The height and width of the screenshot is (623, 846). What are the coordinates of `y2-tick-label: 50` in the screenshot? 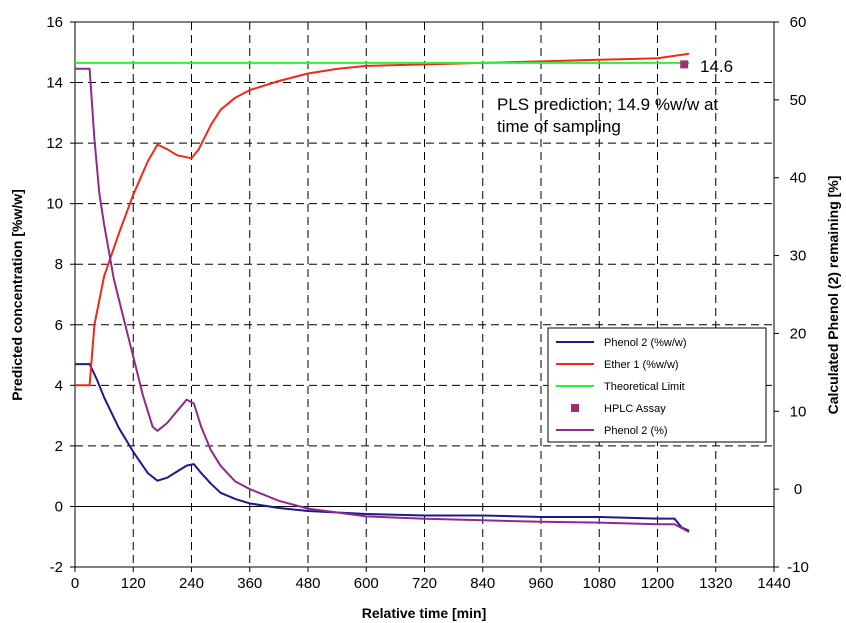 It's located at (798, 100).